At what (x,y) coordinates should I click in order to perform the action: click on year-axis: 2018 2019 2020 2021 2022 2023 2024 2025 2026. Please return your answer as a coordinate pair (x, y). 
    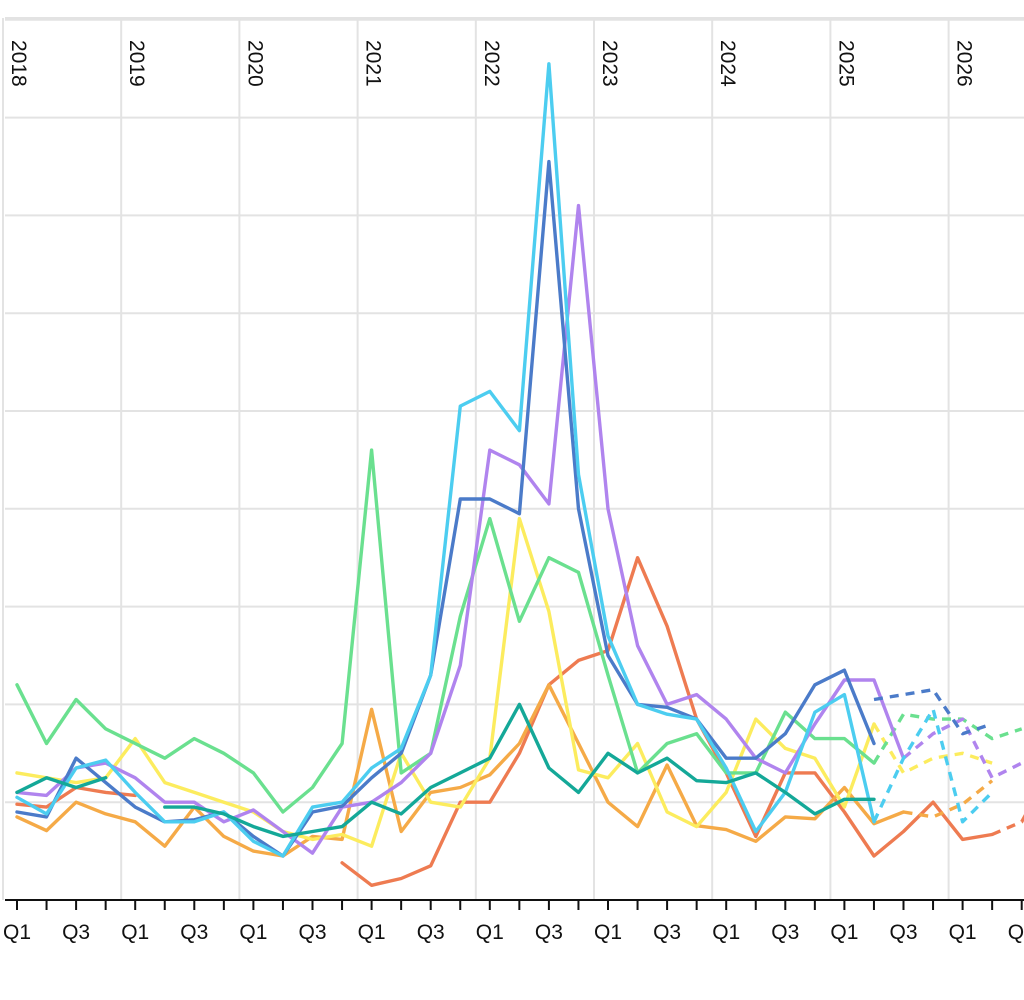
    Looking at the image, I should click on (491, 63).